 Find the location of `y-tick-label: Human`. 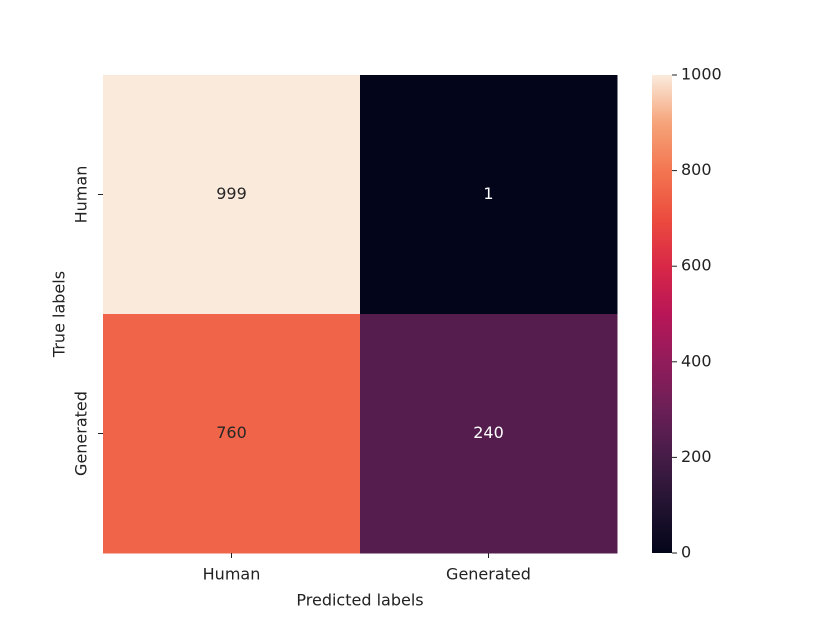

y-tick-label: Human is located at coordinates (81, 195).